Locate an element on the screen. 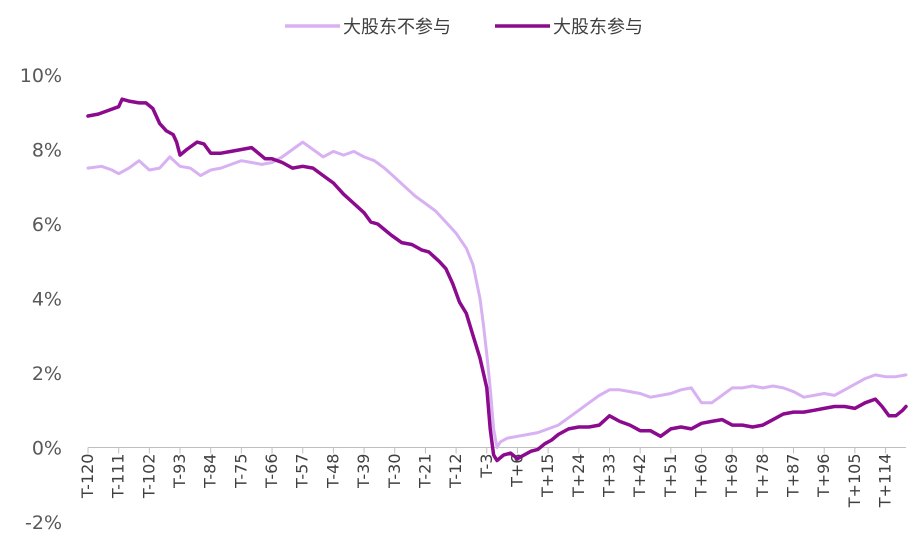 This screenshot has width=921, height=544. x-tick-label: T+105 is located at coordinates (854, 481).